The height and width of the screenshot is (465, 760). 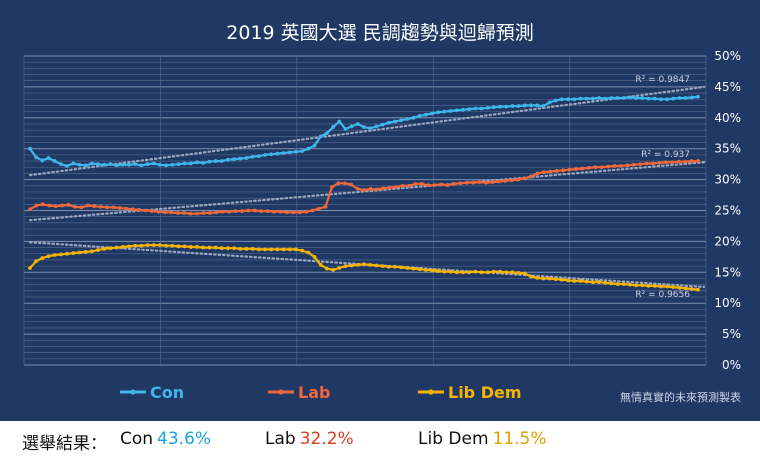 What do you see at coordinates (367, 191) in the screenshot?
I see `trendline-lab` at bounding box center [367, 191].